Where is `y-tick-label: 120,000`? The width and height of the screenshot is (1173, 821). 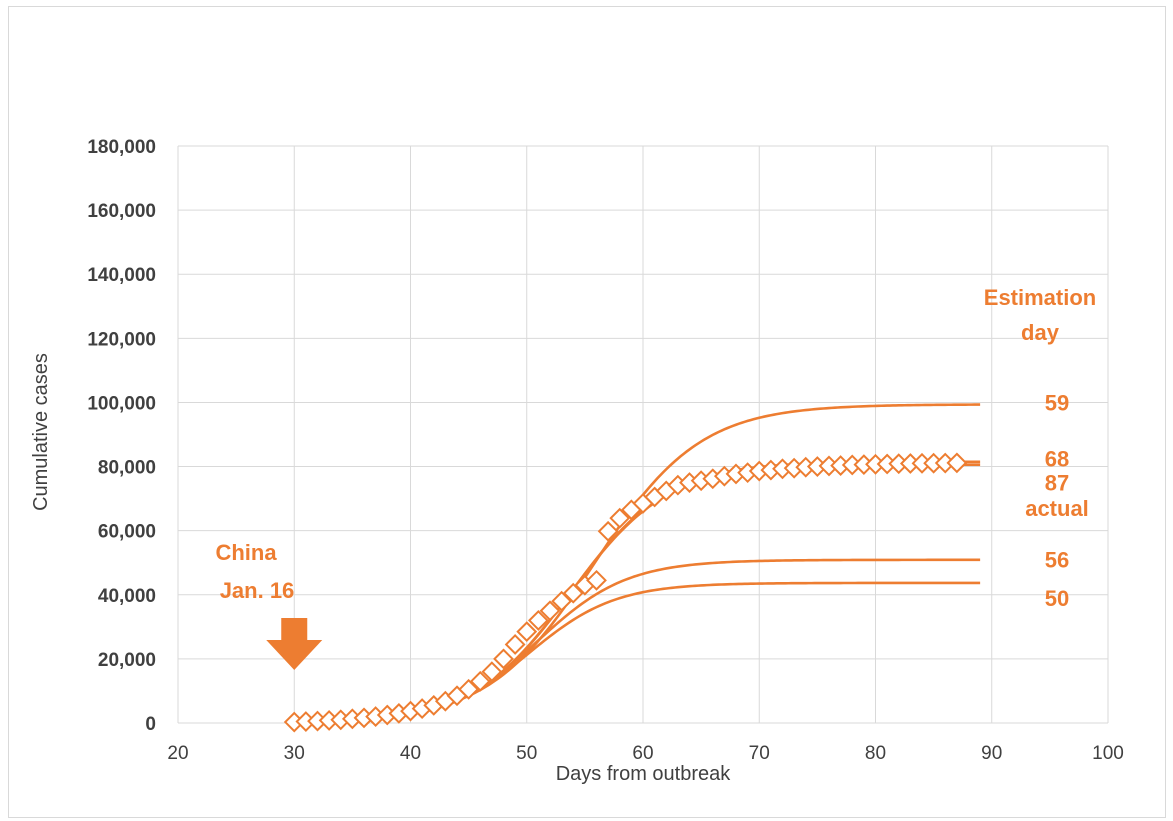
y-tick-label: 120,000 is located at coordinates (121, 339).